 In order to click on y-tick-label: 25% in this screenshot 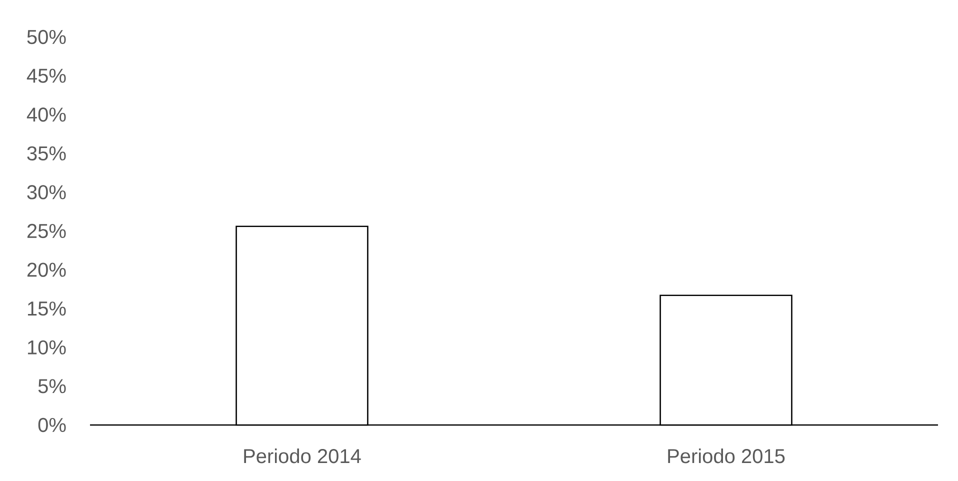, I will do `click(46, 231)`.